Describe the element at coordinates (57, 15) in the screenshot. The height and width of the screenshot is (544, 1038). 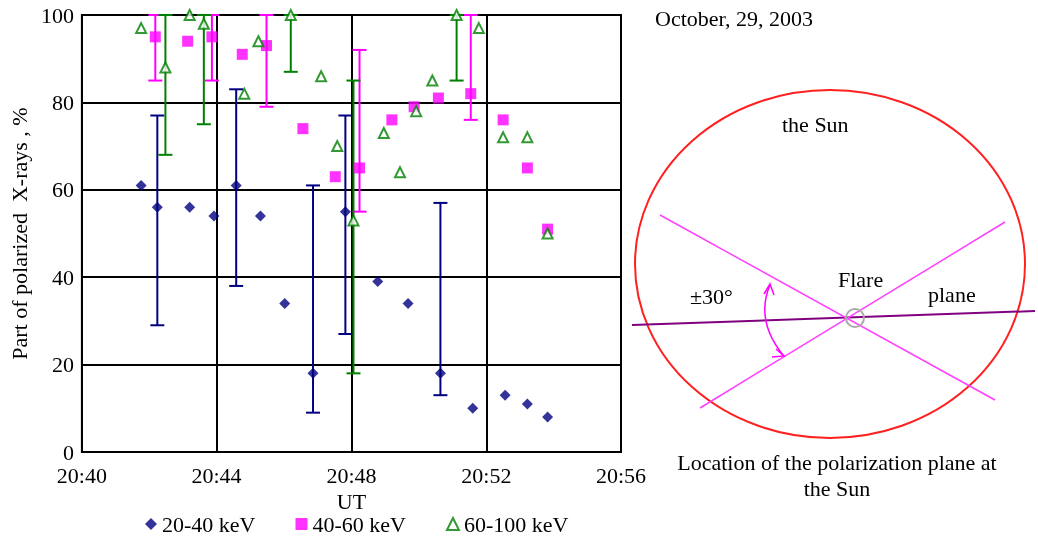
I see `y-tick-label: 100` at that location.